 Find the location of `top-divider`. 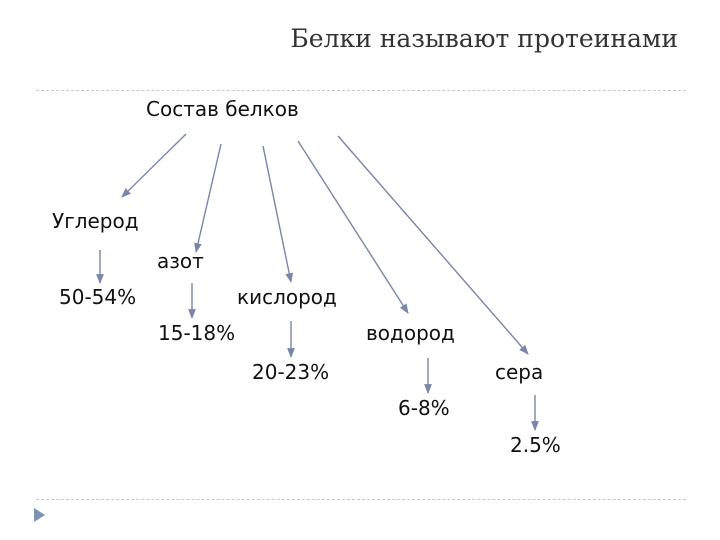

top-divider is located at coordinates (361, 90).